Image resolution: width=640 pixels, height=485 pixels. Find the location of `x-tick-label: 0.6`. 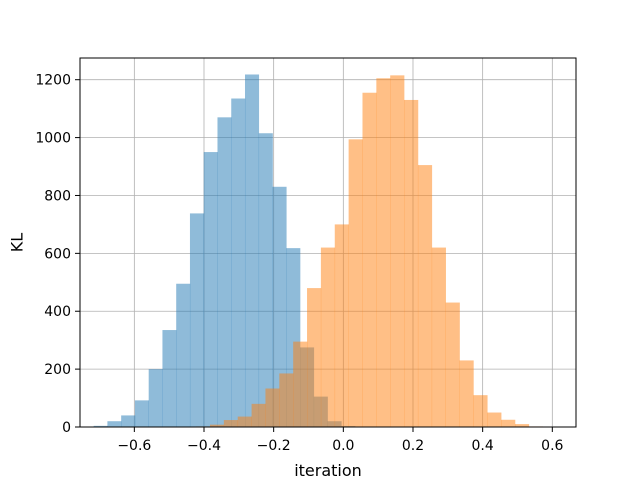

x-tick-label: 0.6 is located at coordinates (552, 446).